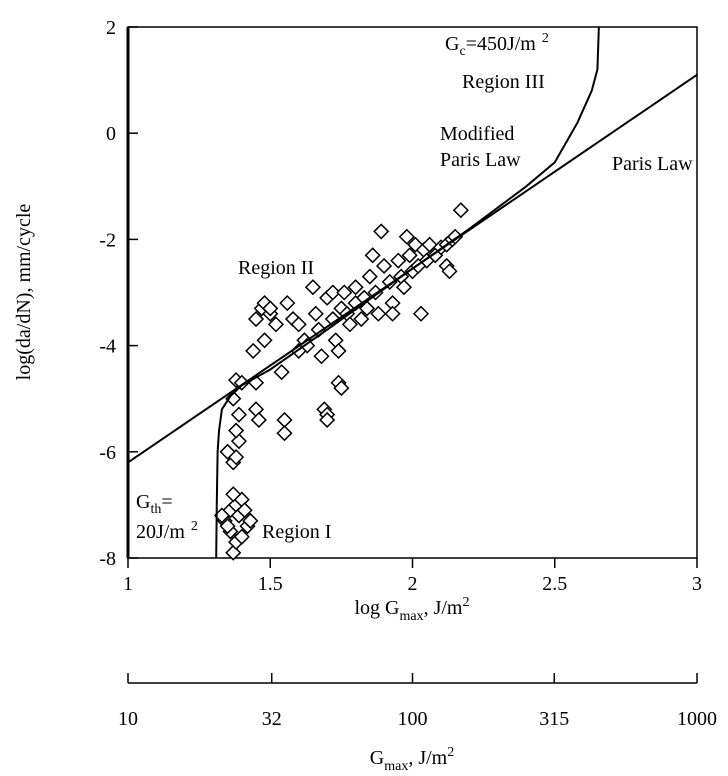 The width and height of the screenshot is (728, 776). What do you see at coordinates (477, 134) in the screenshot?
I see `annotation: Modified` at bounding box center [477, 134].